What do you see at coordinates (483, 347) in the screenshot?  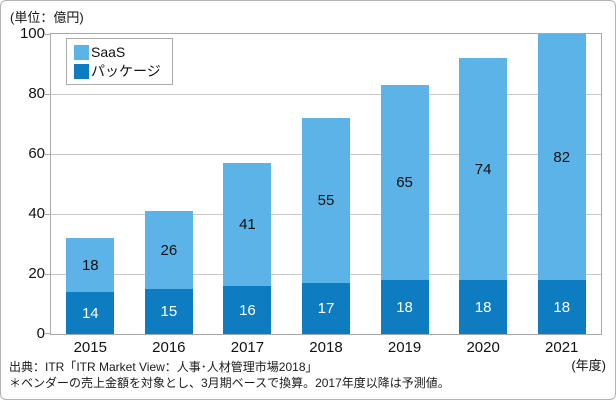 I see `x-tick-label-2020: 2020` at bounding box center [483, 347].